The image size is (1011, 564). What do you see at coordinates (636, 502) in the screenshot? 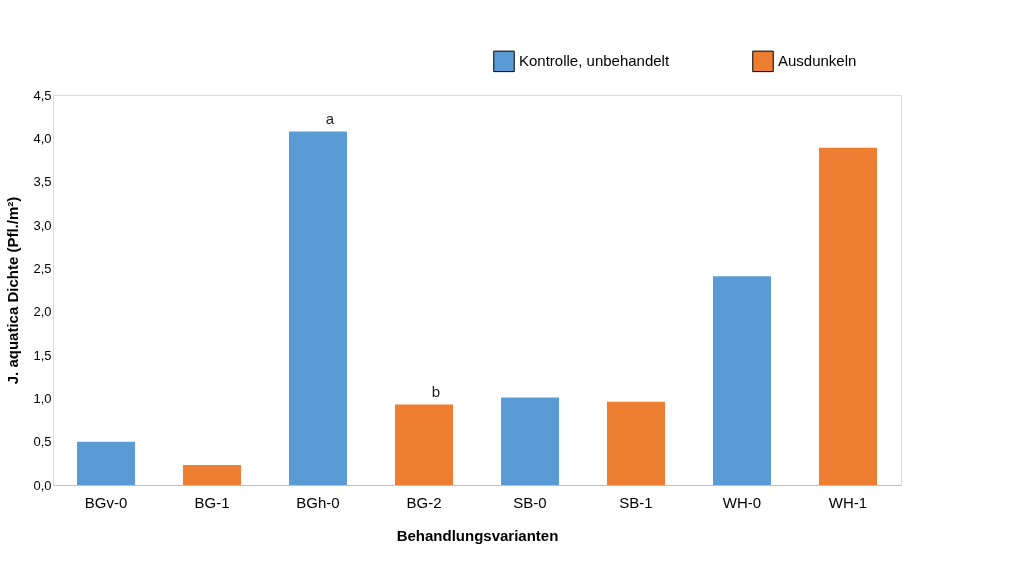
I see `x-tick-label: SB-1` at bounding box center [636, 502].